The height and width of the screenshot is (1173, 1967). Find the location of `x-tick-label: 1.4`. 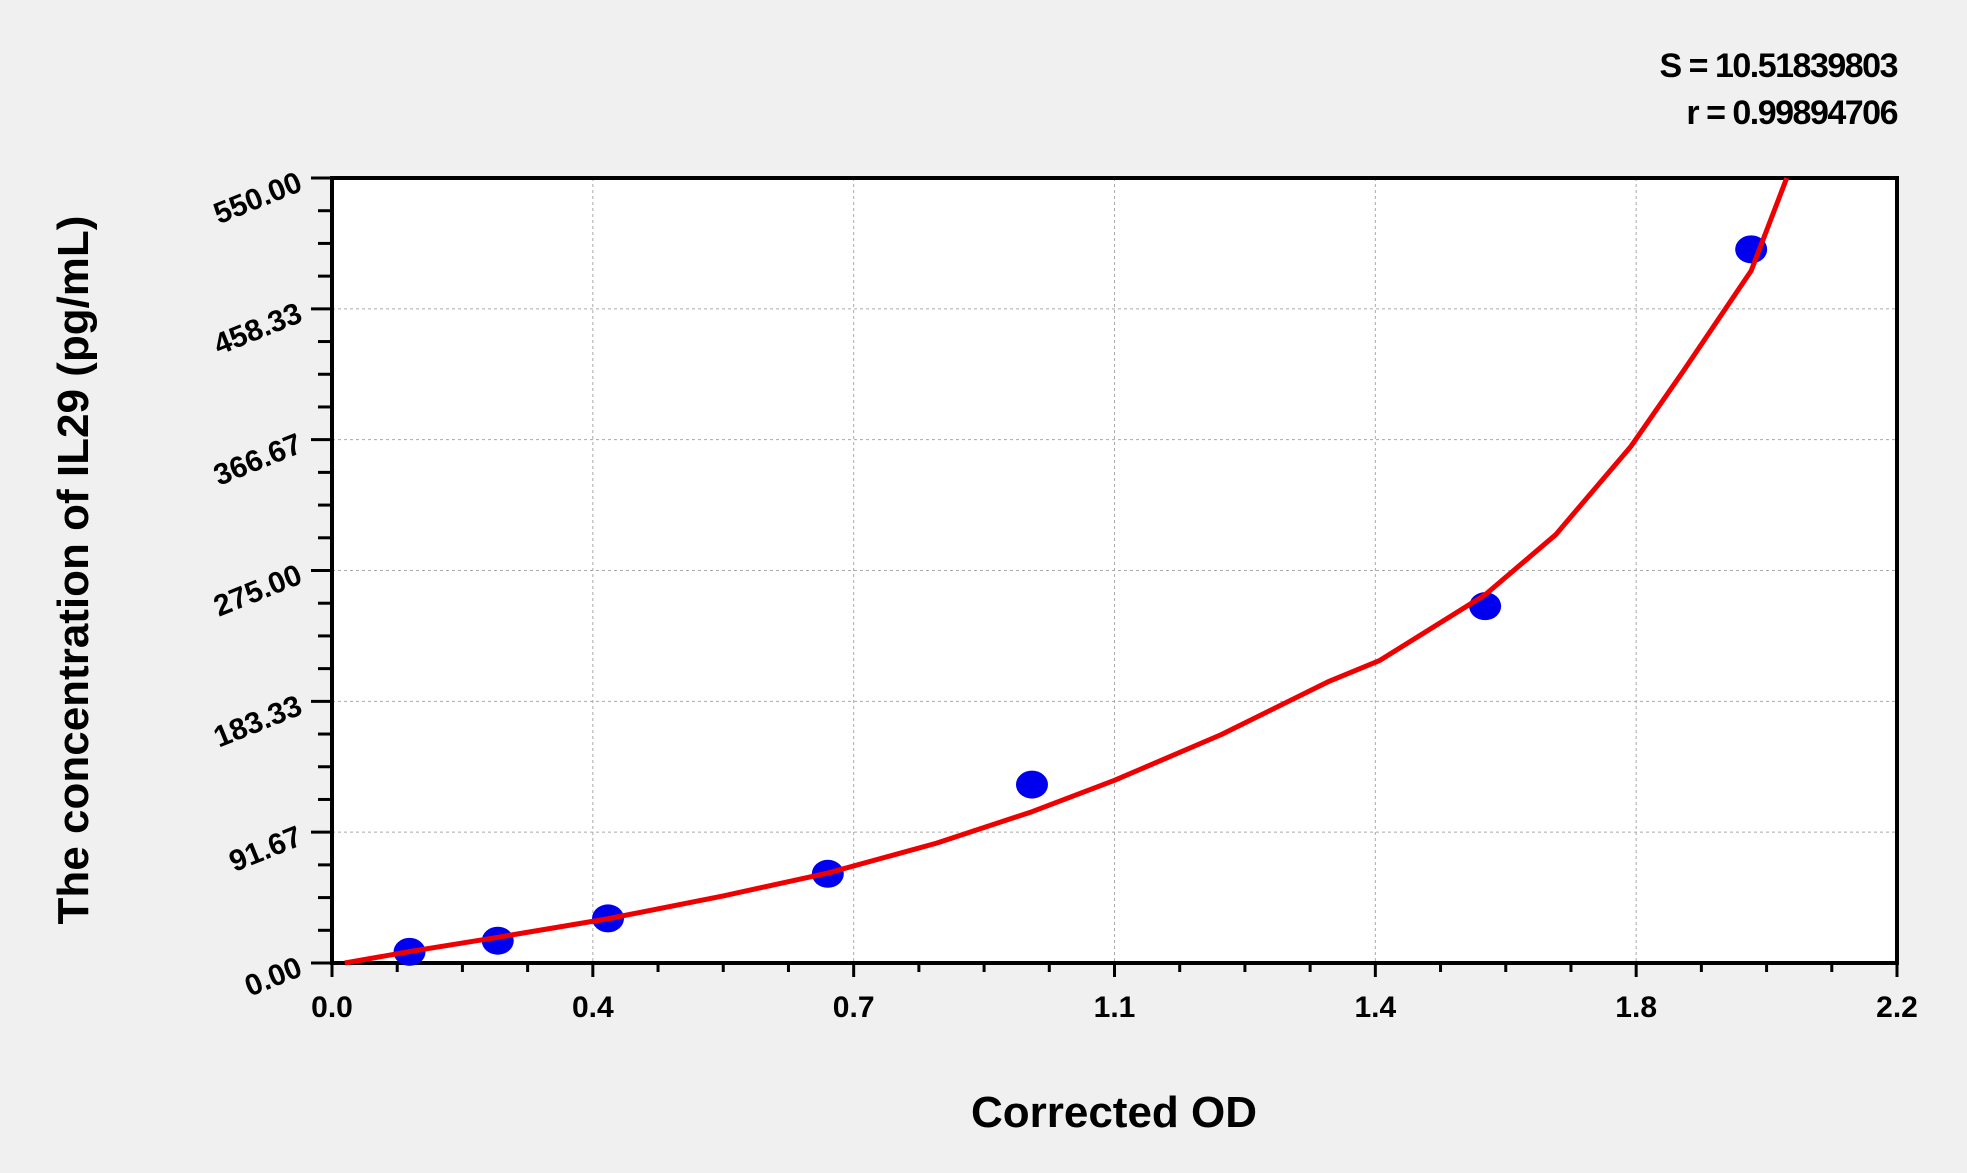

x-tick-label: 1.4 is located at coordinates (1375, 1007).